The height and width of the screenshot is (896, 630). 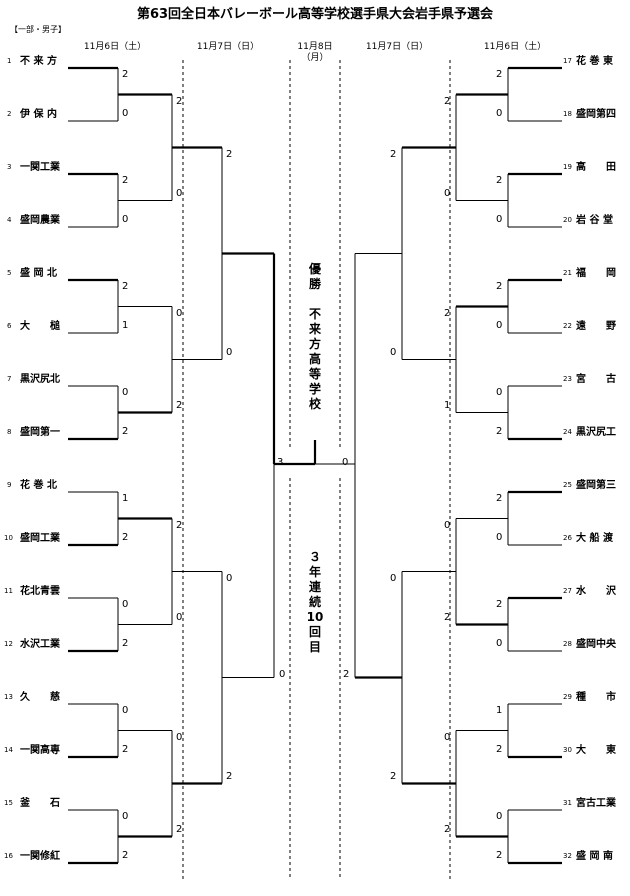 I want to click on right-team-seed: 19, so click(x=567, y=167).